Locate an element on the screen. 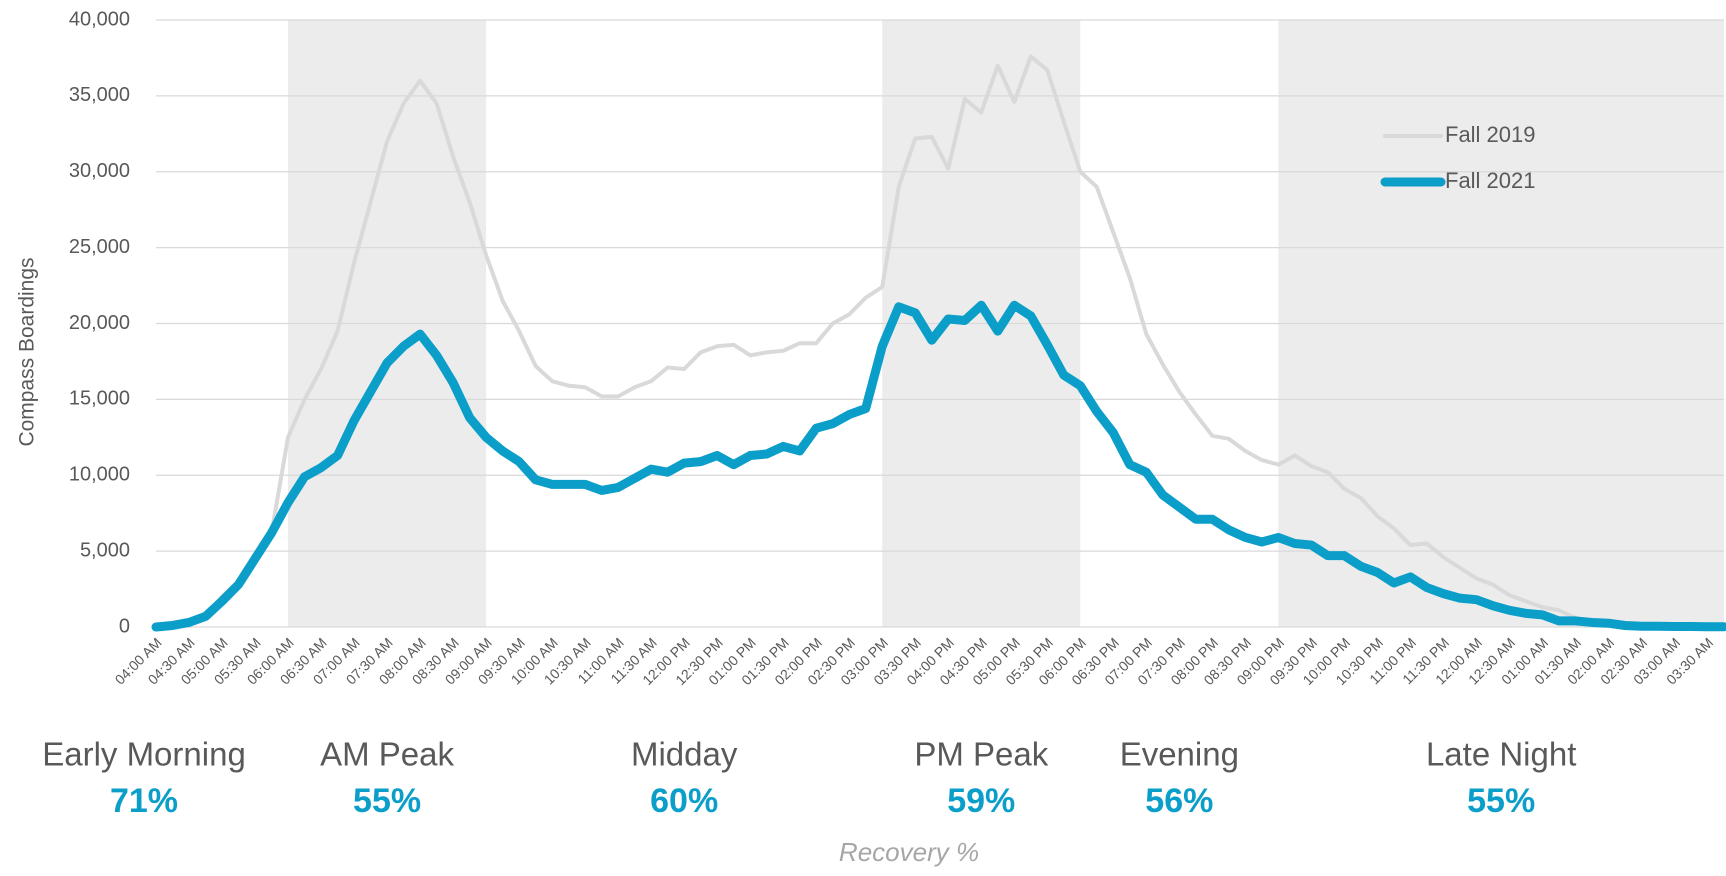 The image size is (1726, 876). y-tick-label: 10,000 is located at coordinates (99, 475).